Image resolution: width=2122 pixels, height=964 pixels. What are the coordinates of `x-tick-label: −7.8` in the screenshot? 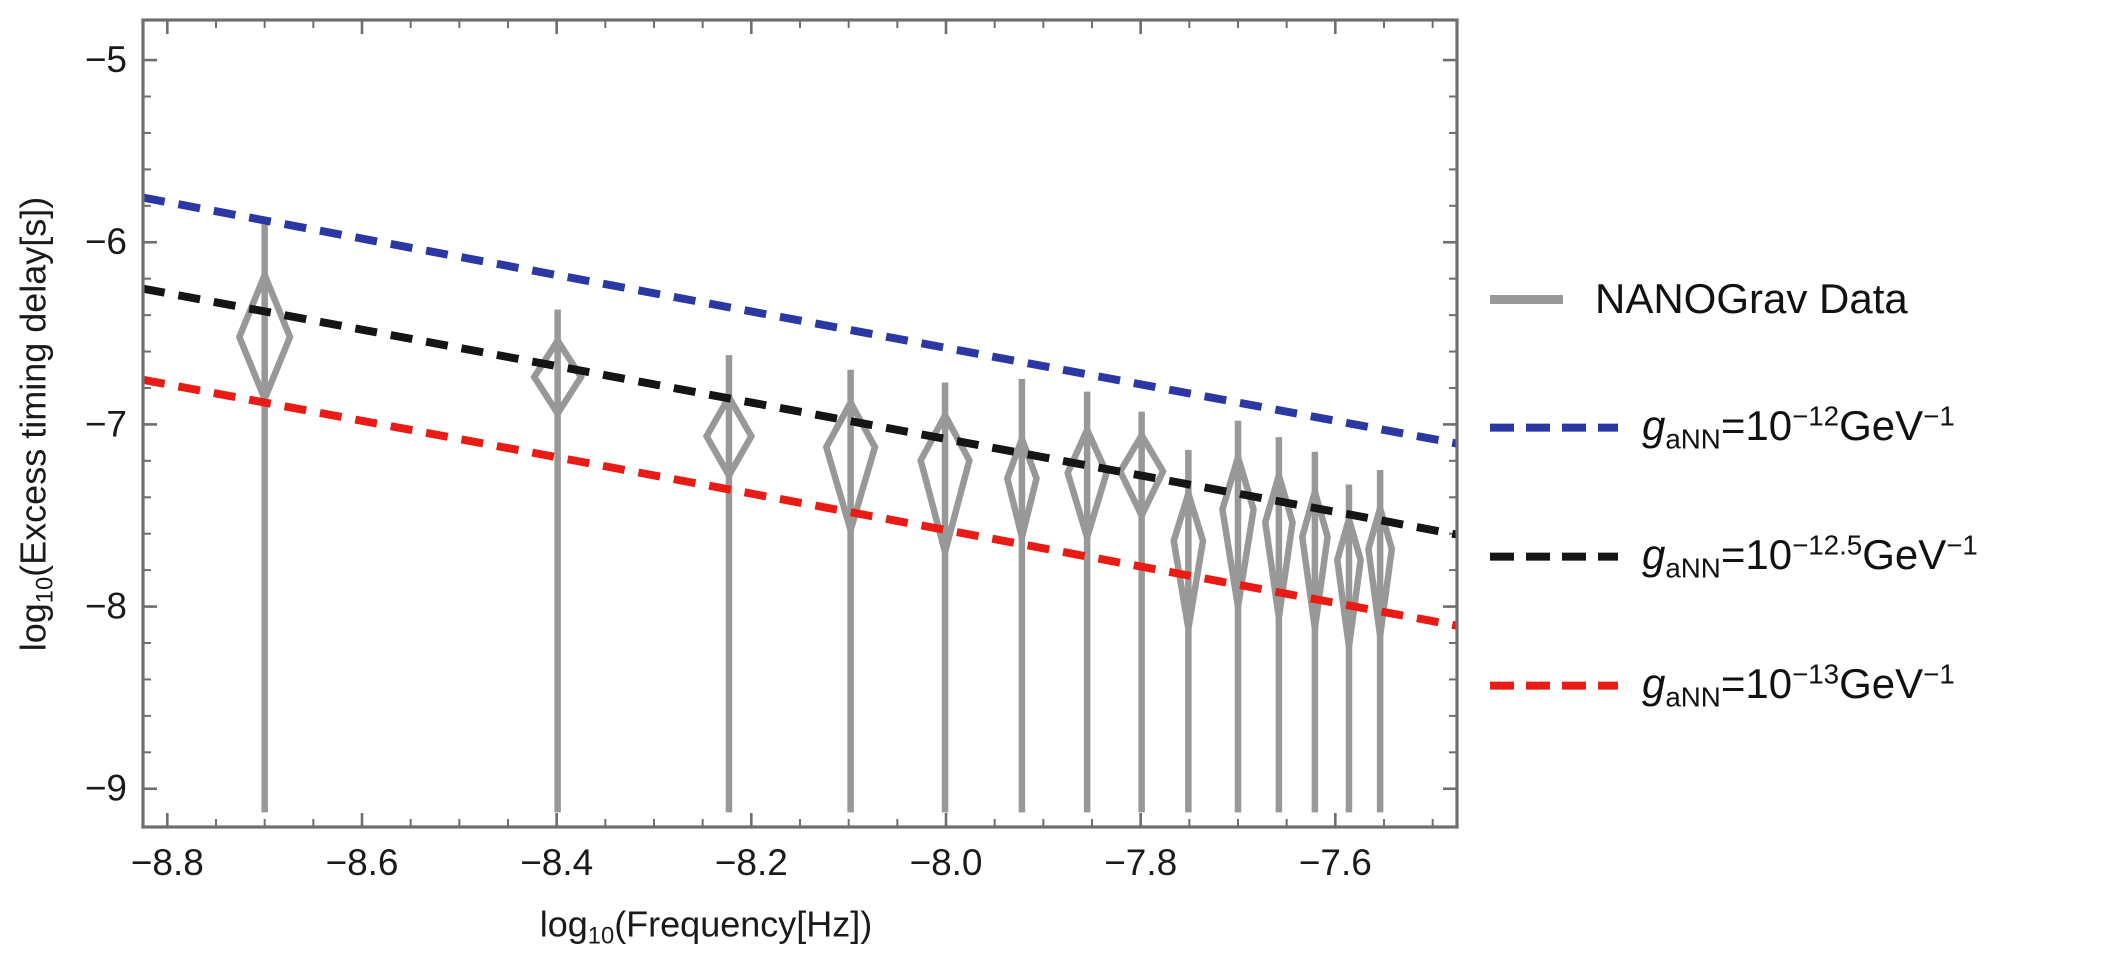 It's located at (1140, 862).